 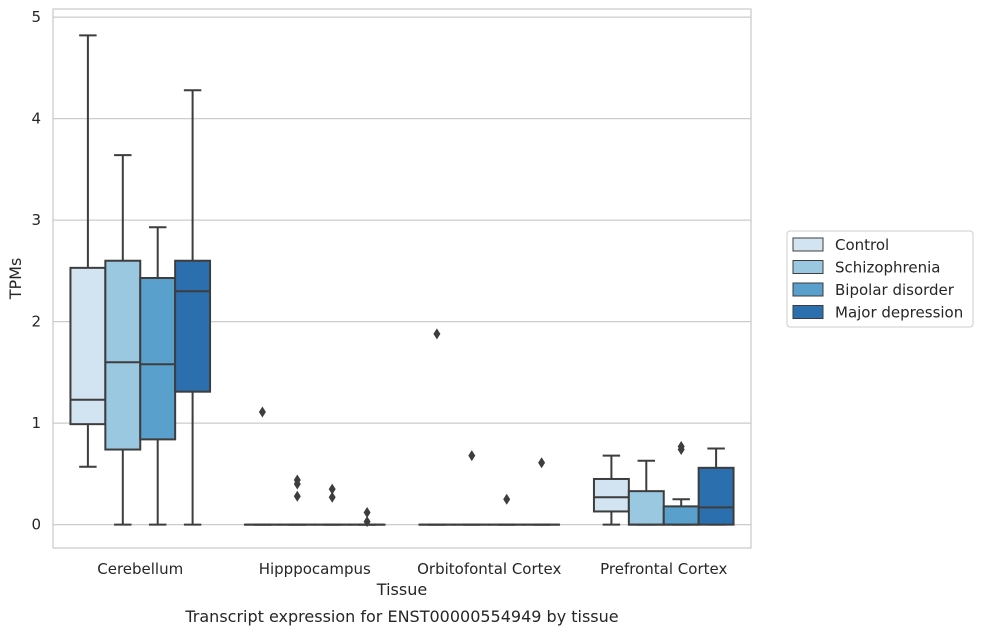 I want to click on x-axis-label: Tissue, so click(x=401, y=589).